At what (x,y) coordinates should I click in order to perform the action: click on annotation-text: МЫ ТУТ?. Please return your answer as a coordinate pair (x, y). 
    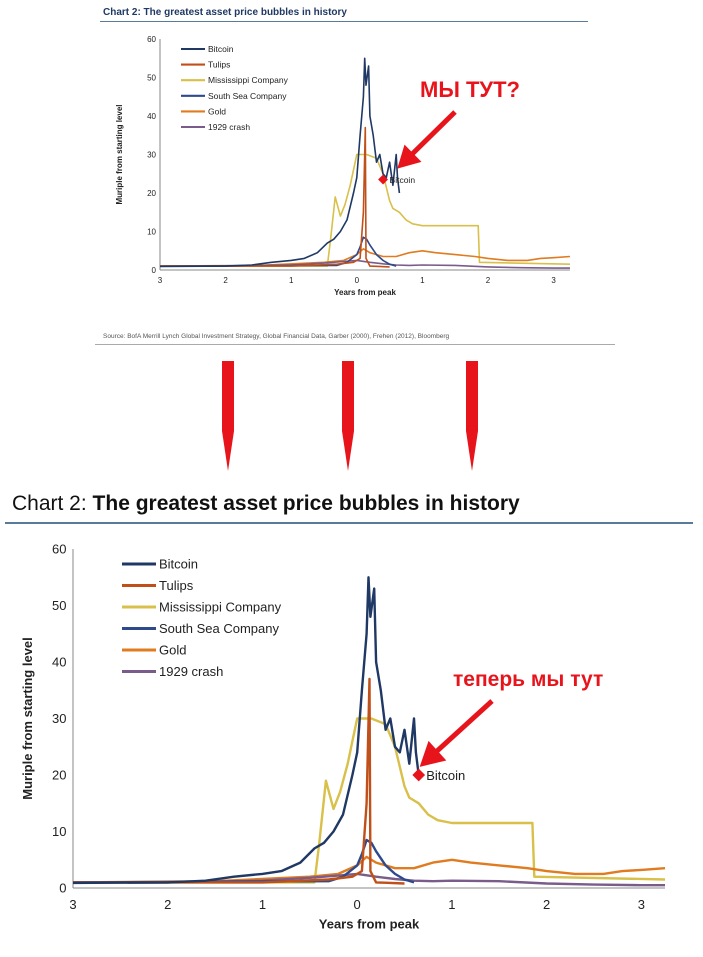
    Looking at the image, I should click on (470, 89).